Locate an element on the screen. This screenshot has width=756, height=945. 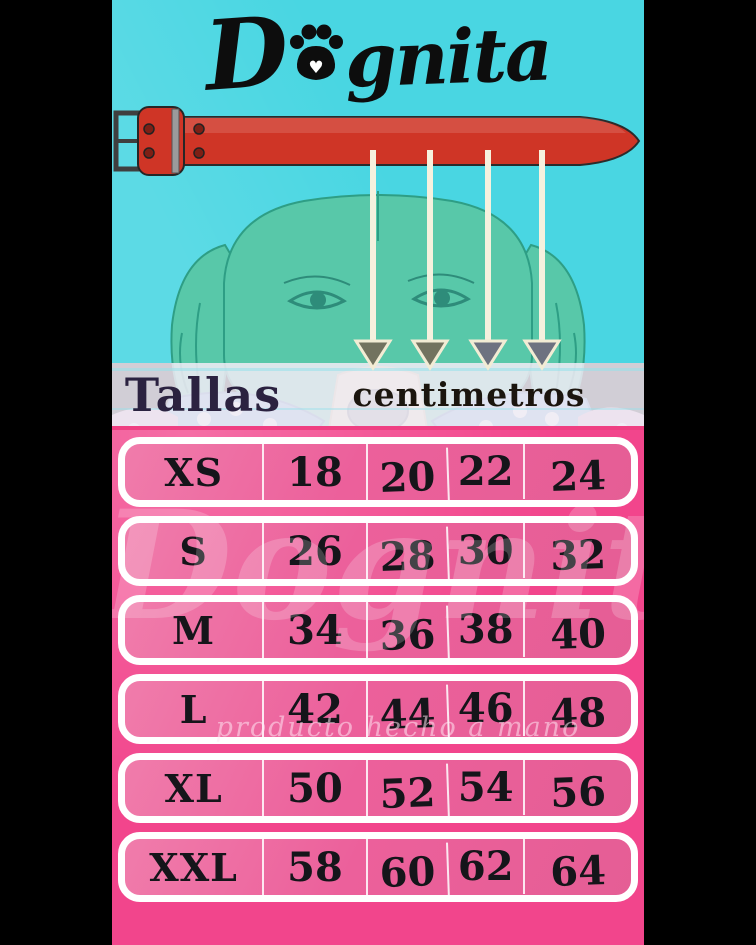
size-value: 38 is located at coordinates (487, 629).